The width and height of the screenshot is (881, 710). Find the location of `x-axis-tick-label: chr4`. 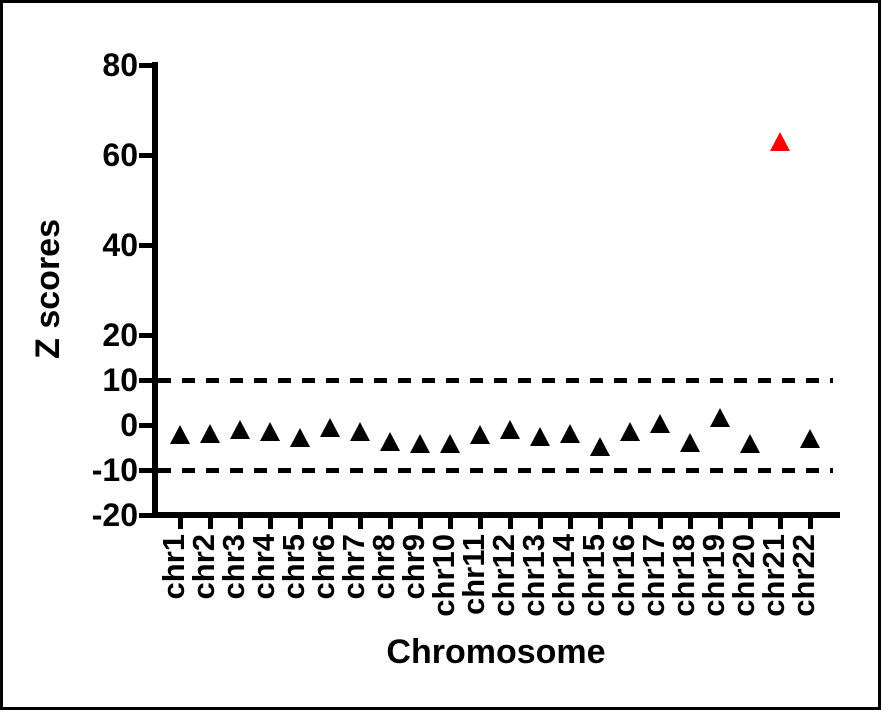

x-axis-tick-label: chr4 is located at coordinates (263, 567).